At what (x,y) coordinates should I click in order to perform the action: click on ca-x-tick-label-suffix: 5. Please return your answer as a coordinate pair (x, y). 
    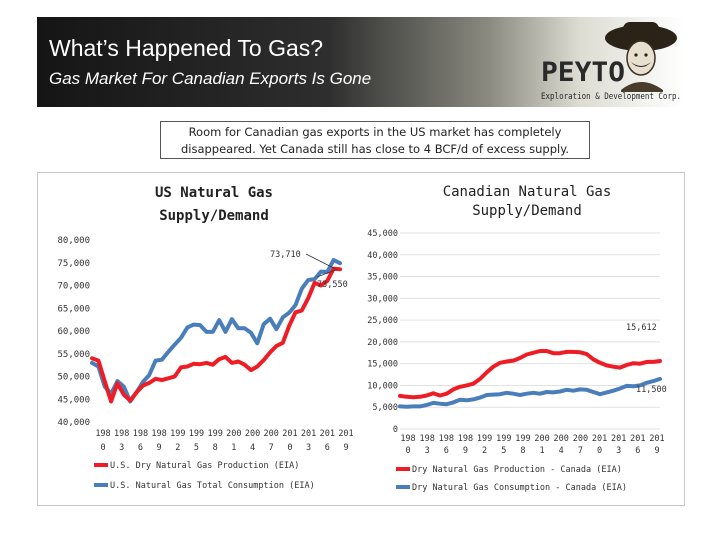
    Looking at the image, I should click on (503, 451).